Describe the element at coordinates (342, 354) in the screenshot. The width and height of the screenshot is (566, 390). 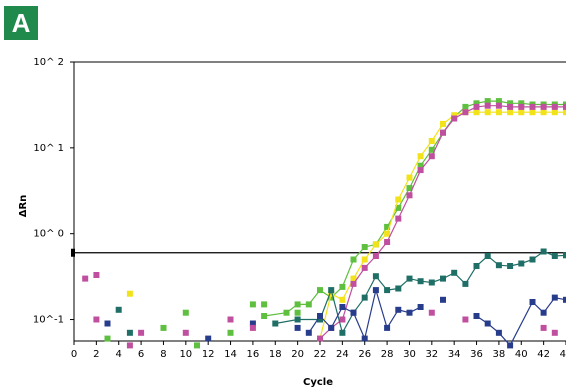
I see `x-tick-label: 24` at that location.